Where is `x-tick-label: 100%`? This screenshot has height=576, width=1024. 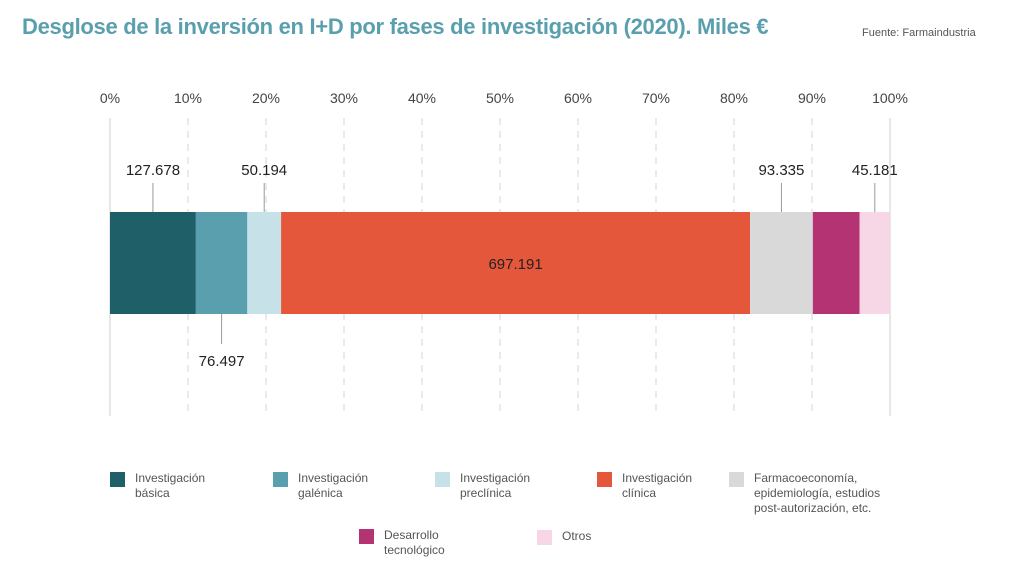 x-tick-label: 100% is located at coordinates (890, 98).